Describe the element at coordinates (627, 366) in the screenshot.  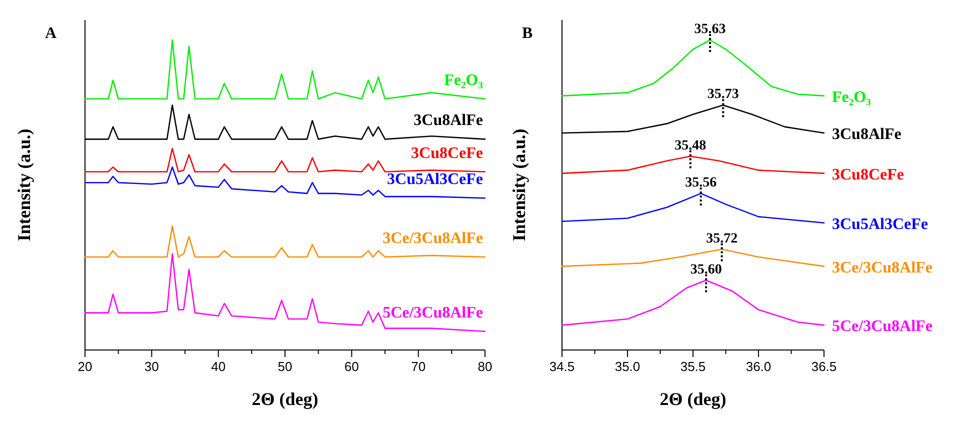
I see `x-tick-label: 35.0` at that location.